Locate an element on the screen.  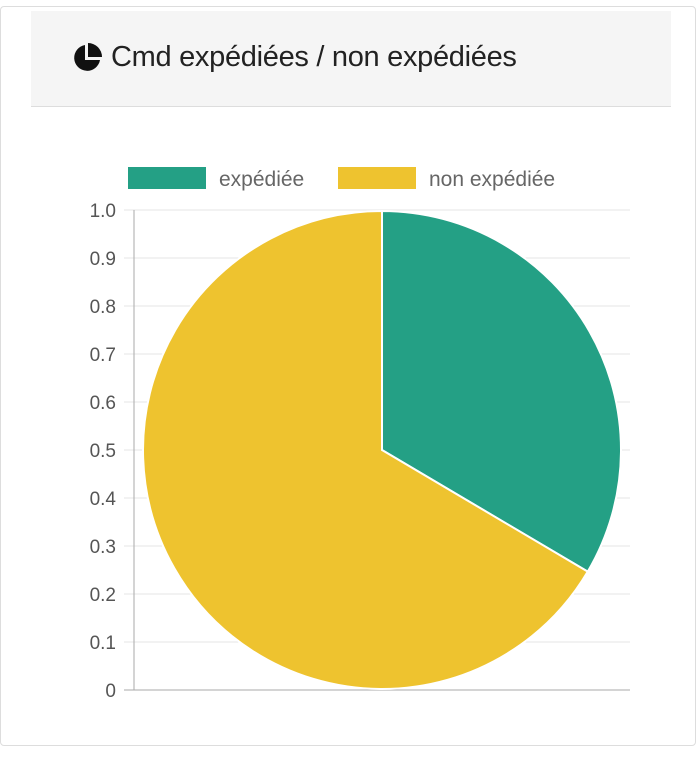
y-tick-label: 0.7 is located at coordinates (103, 355).